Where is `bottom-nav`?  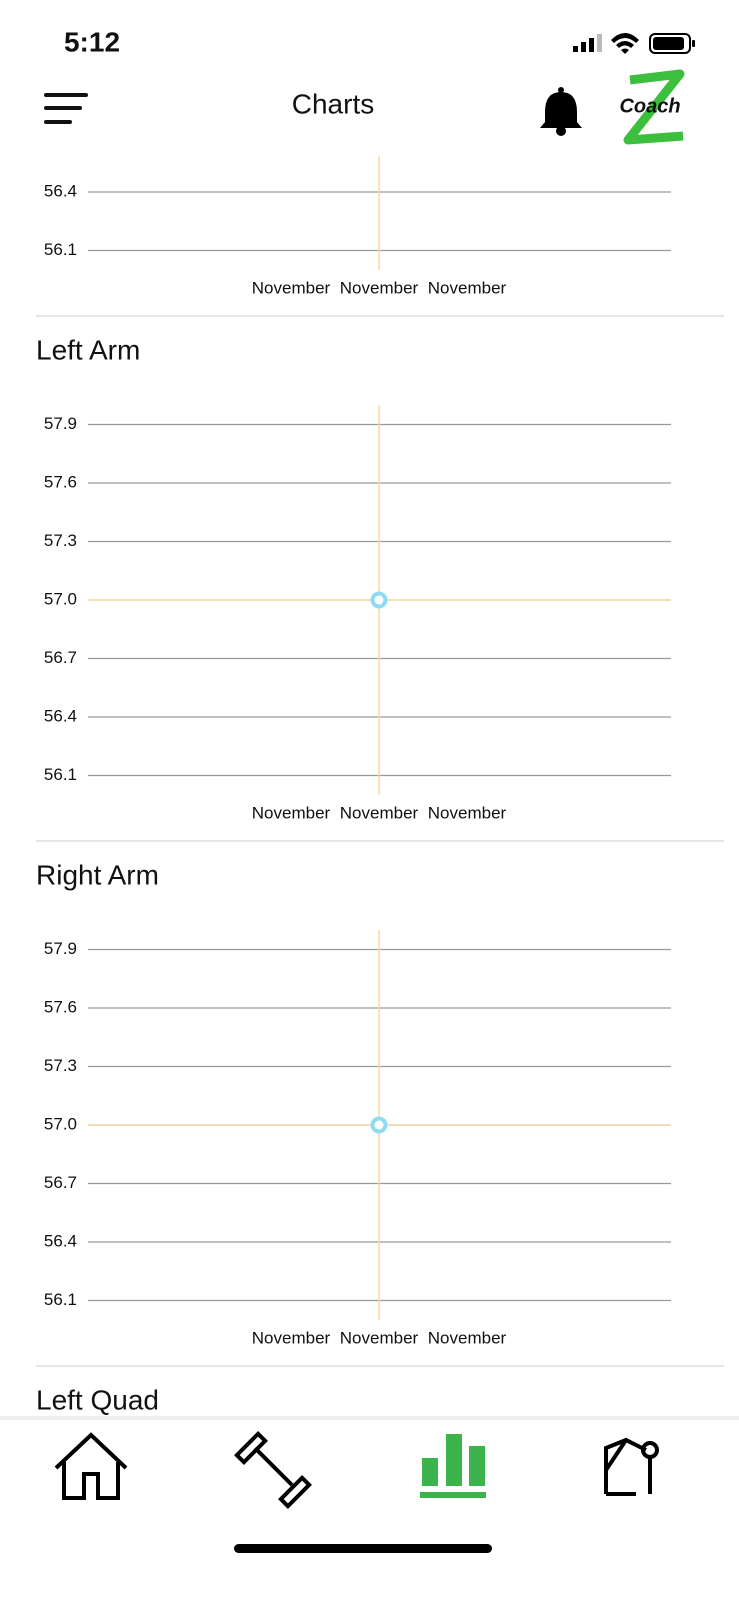 bottom-nav is located at coordinates (369, 1508).